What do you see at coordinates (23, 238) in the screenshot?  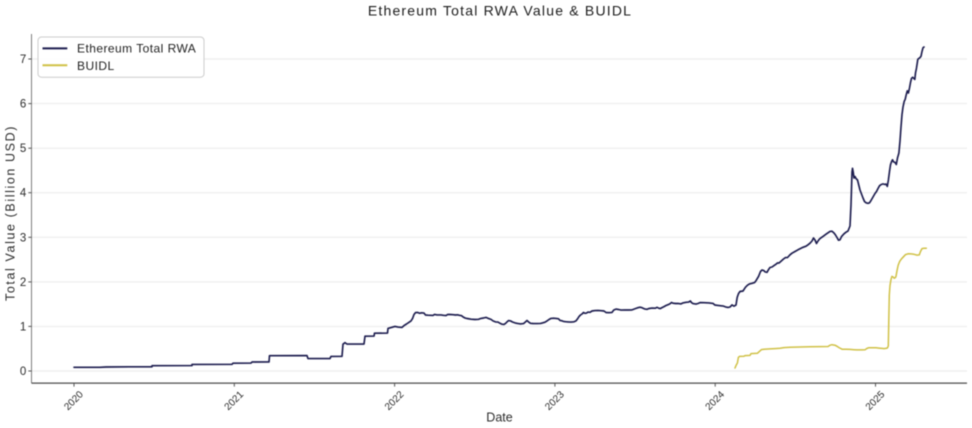 I see `svg-text: 3` at bounding box center [23, 238].